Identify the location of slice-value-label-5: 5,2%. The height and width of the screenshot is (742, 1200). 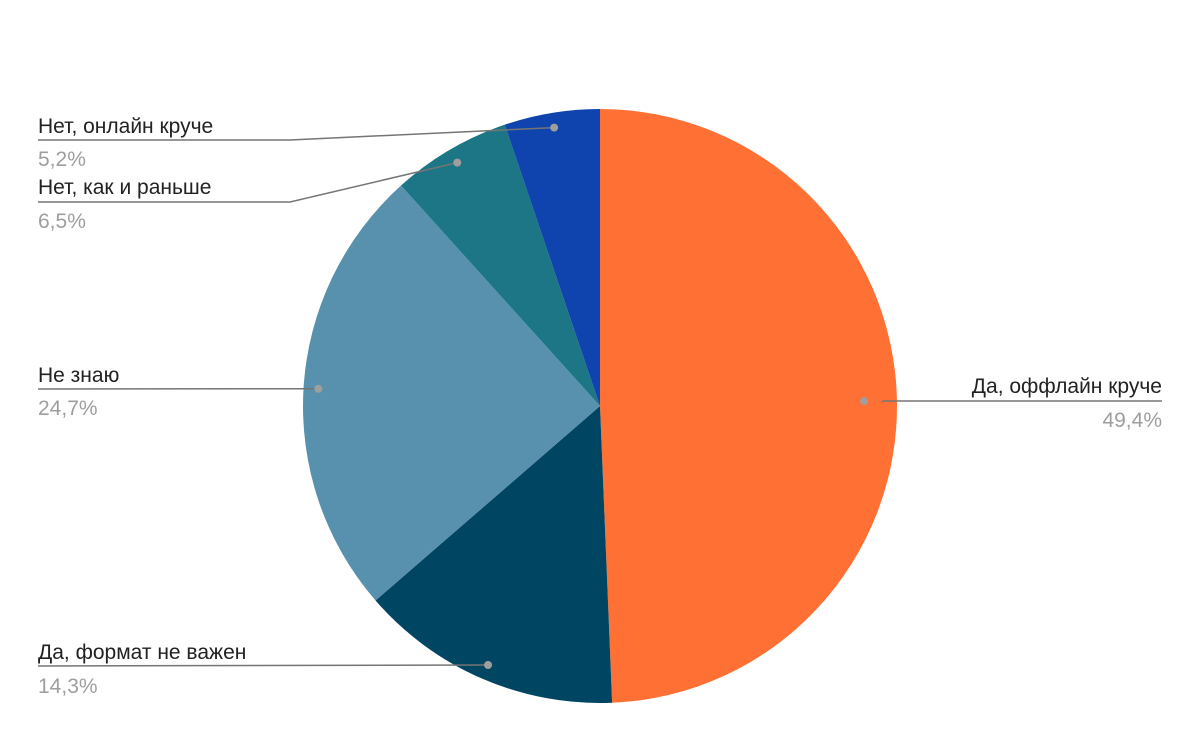
(62, 159).